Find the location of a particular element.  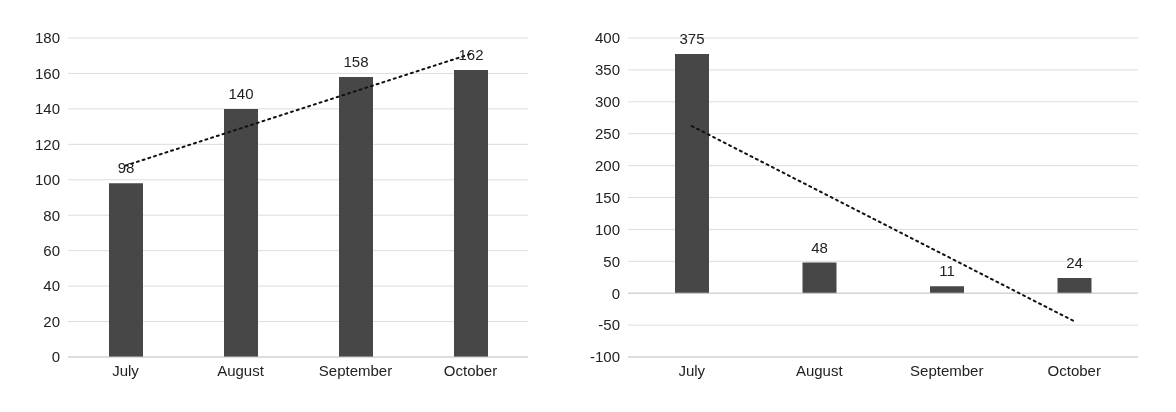

data-label: 162 is located at coordinates (471, 54).